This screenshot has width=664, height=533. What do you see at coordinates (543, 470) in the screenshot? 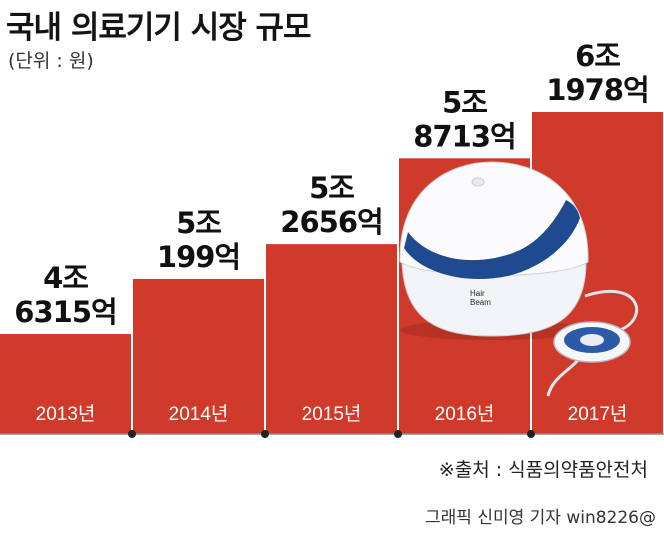
I see `source-note: ※출처 : 식품의약품안전처` at bounding box center [543, 470].